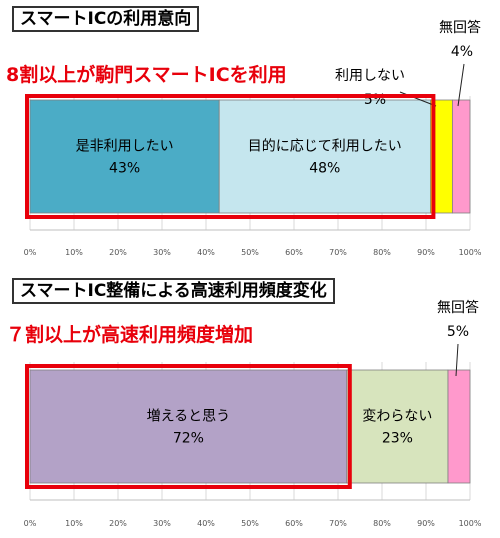  I want to click on chart2-tick-label: 100%, so click(470, 523).